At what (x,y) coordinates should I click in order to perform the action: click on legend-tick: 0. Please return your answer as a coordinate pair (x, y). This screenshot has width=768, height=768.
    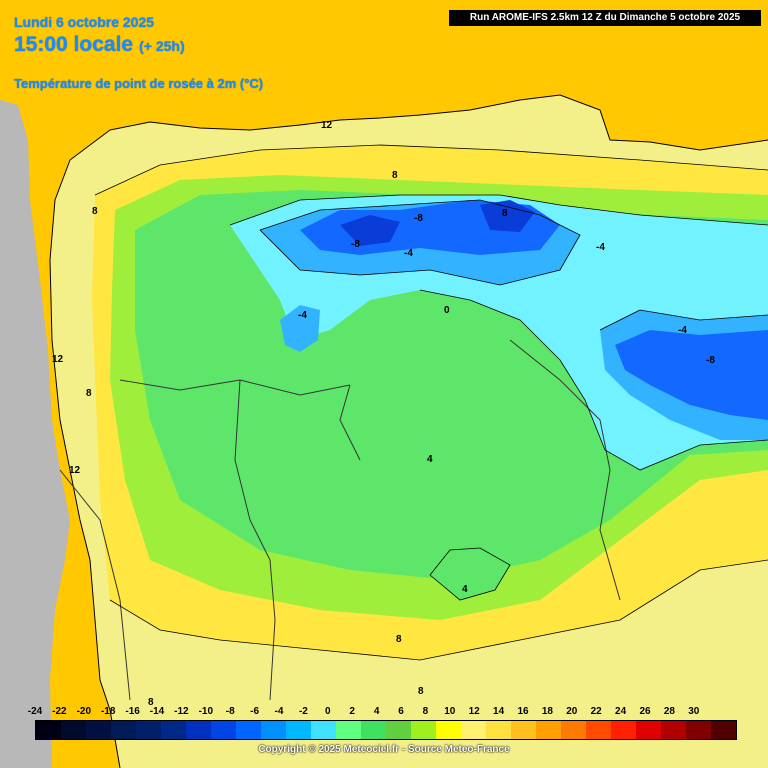
    Looking at the image, I should click on (328, 711).